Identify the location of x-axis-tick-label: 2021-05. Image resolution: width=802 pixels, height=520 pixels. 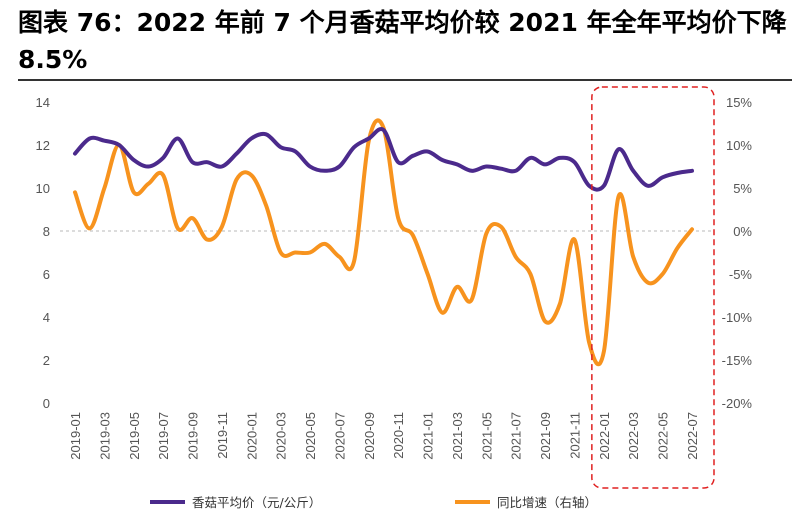
(486, 436).